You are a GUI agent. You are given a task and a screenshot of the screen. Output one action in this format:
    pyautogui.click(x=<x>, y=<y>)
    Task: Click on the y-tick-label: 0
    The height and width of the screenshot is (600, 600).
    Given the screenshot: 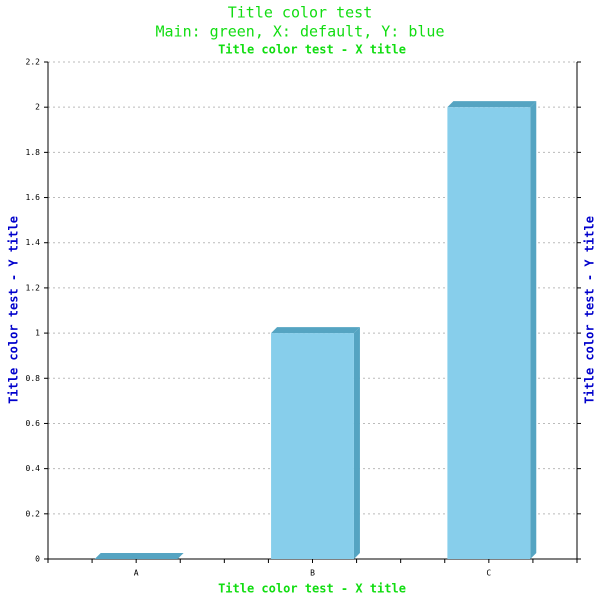 What is the action you would take?
    pyautogui.click(x=37, y=559)
    